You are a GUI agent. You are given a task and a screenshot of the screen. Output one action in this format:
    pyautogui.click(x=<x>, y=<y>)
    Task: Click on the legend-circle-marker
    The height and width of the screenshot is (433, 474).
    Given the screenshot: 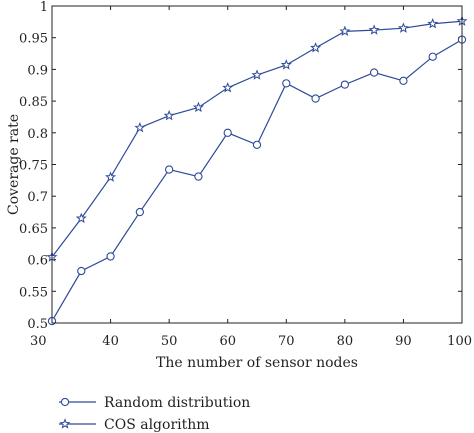 What is the action you would take?
    pyautogui.click(x=65, y=402)
    